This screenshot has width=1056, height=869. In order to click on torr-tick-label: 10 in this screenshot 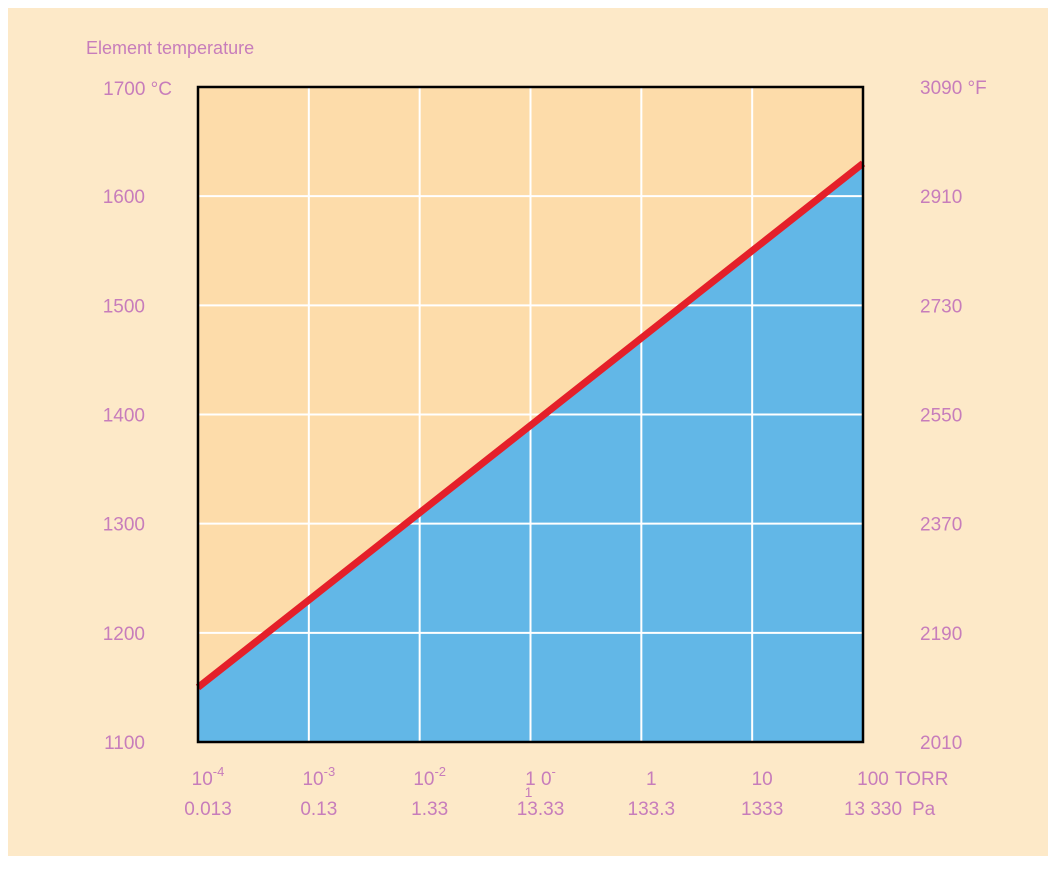, I will do `click(762, 779)`.